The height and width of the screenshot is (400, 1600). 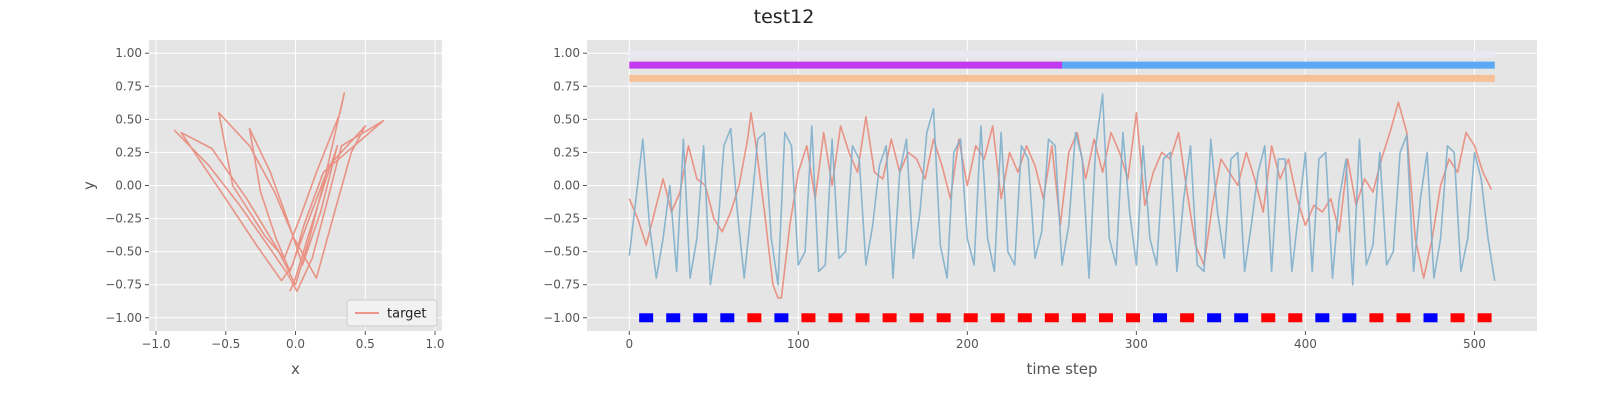 I want to click on x-tick-label: 100, so click(x=798, y=344).